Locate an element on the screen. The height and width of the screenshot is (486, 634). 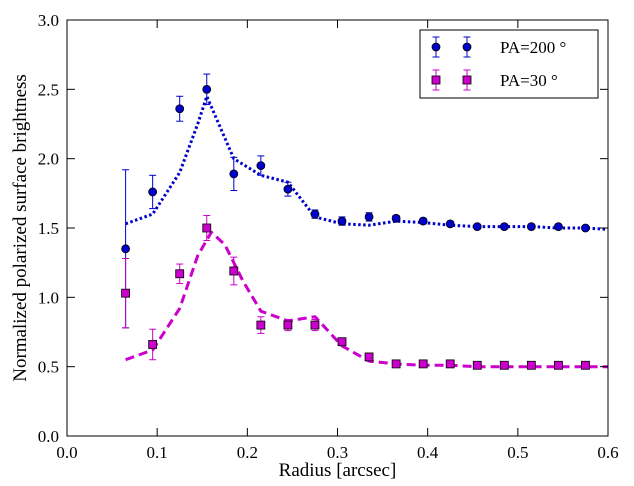
legend-entry-2: PA=30 ° is located at coordinates (494, 80).